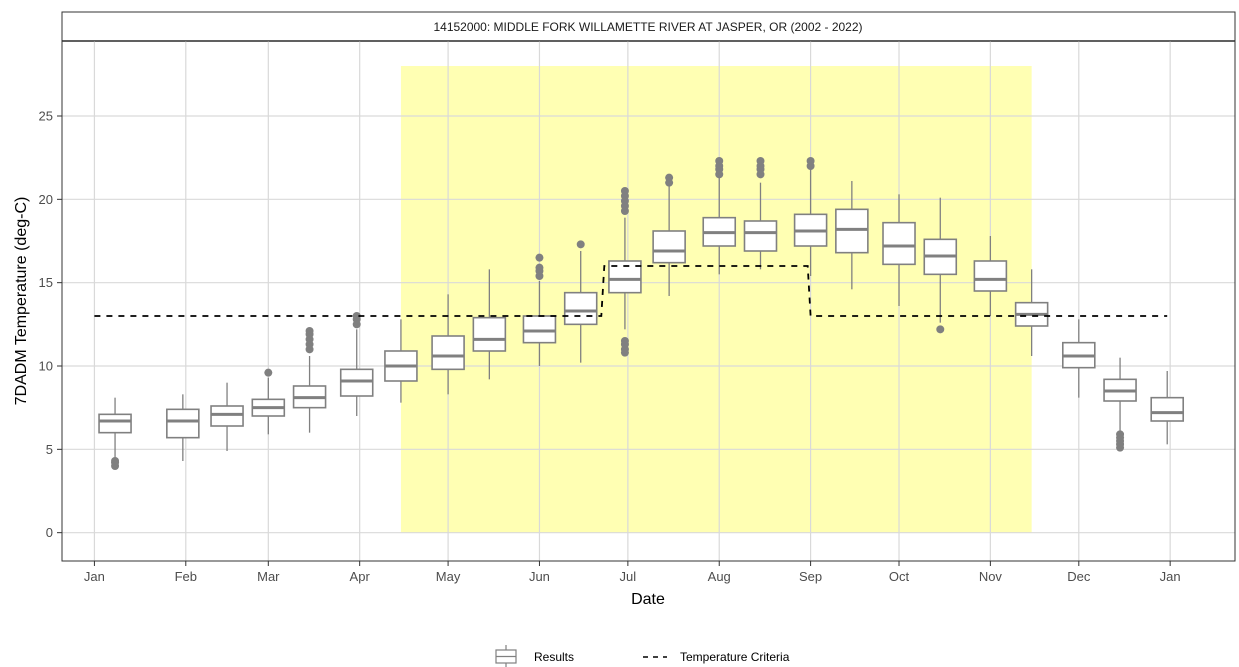  I want to click on y-tick-label: 10, so click(46, 366).